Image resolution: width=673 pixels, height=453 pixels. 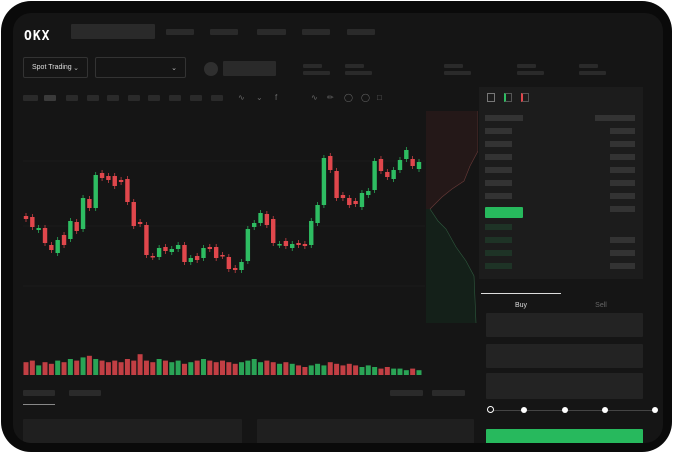 I want to click on price-input, so click(x=564, y=325).